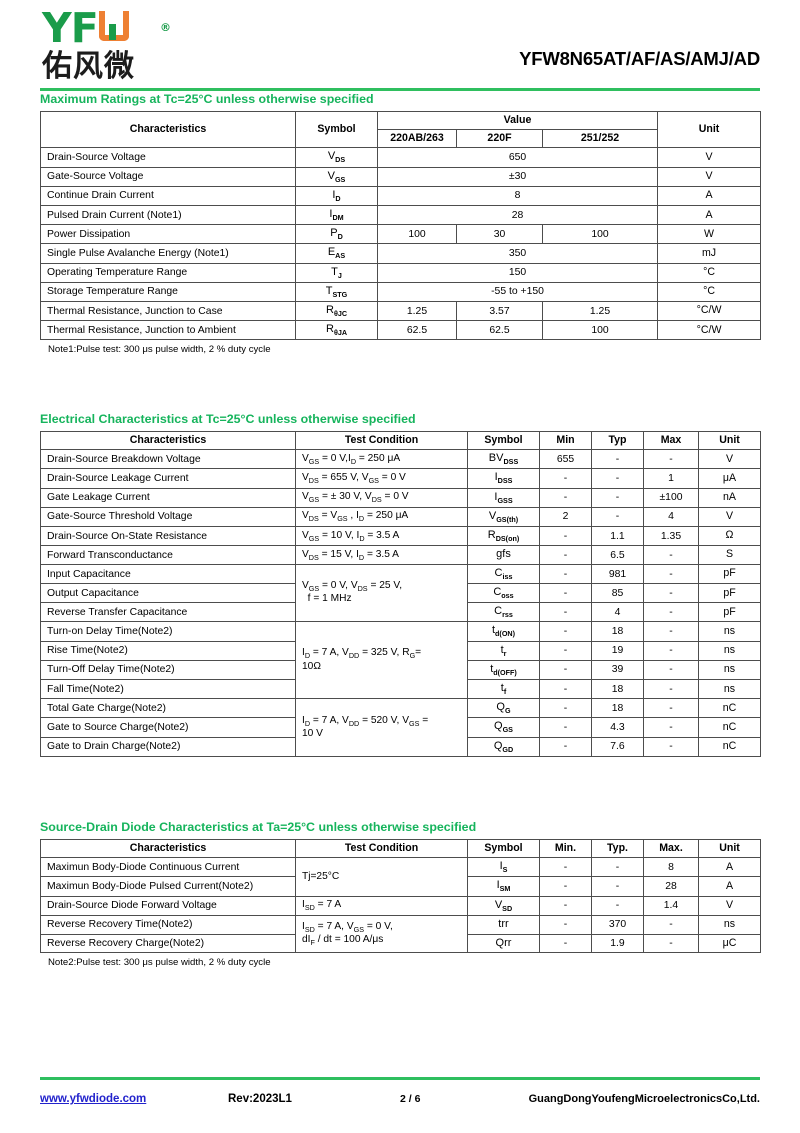 The image size is (800, 1133). What do you see at coordinates (503, 631) in the screenshot?
I see `cell-symbol: td(ON)` at bounding box center [503, 631].